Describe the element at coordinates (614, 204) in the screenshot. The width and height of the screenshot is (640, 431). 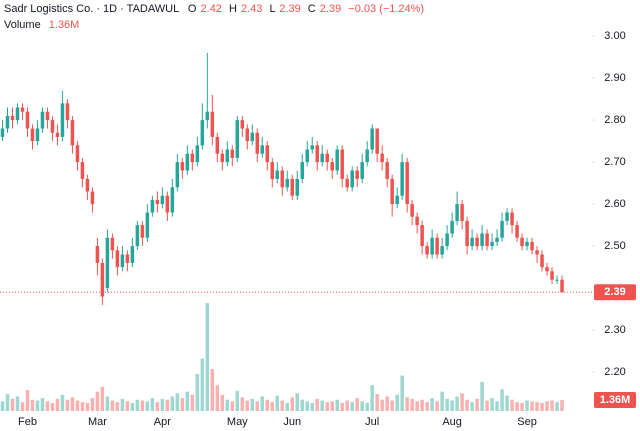
I see `y-tick-label: 2.60` at that location.